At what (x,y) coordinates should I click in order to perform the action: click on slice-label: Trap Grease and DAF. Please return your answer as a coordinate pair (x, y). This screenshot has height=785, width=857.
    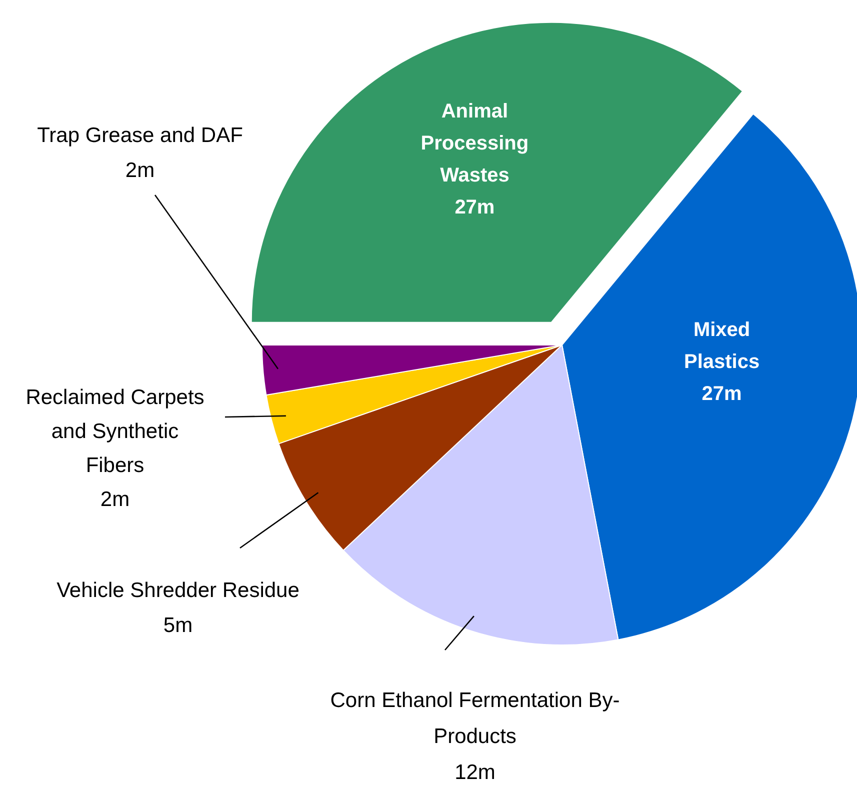
    Looking at the image, I should click on (140, 135).